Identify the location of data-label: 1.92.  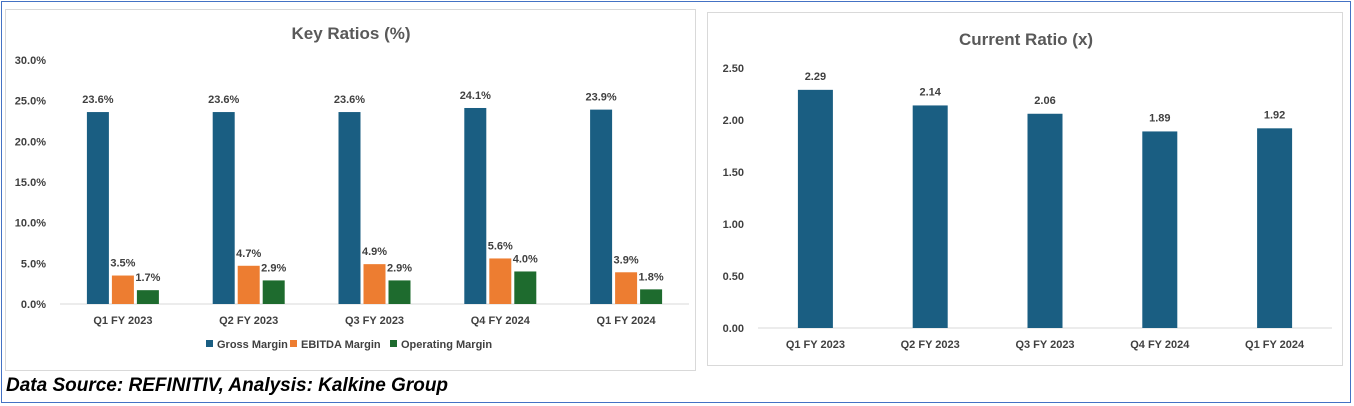
(1274, 115).